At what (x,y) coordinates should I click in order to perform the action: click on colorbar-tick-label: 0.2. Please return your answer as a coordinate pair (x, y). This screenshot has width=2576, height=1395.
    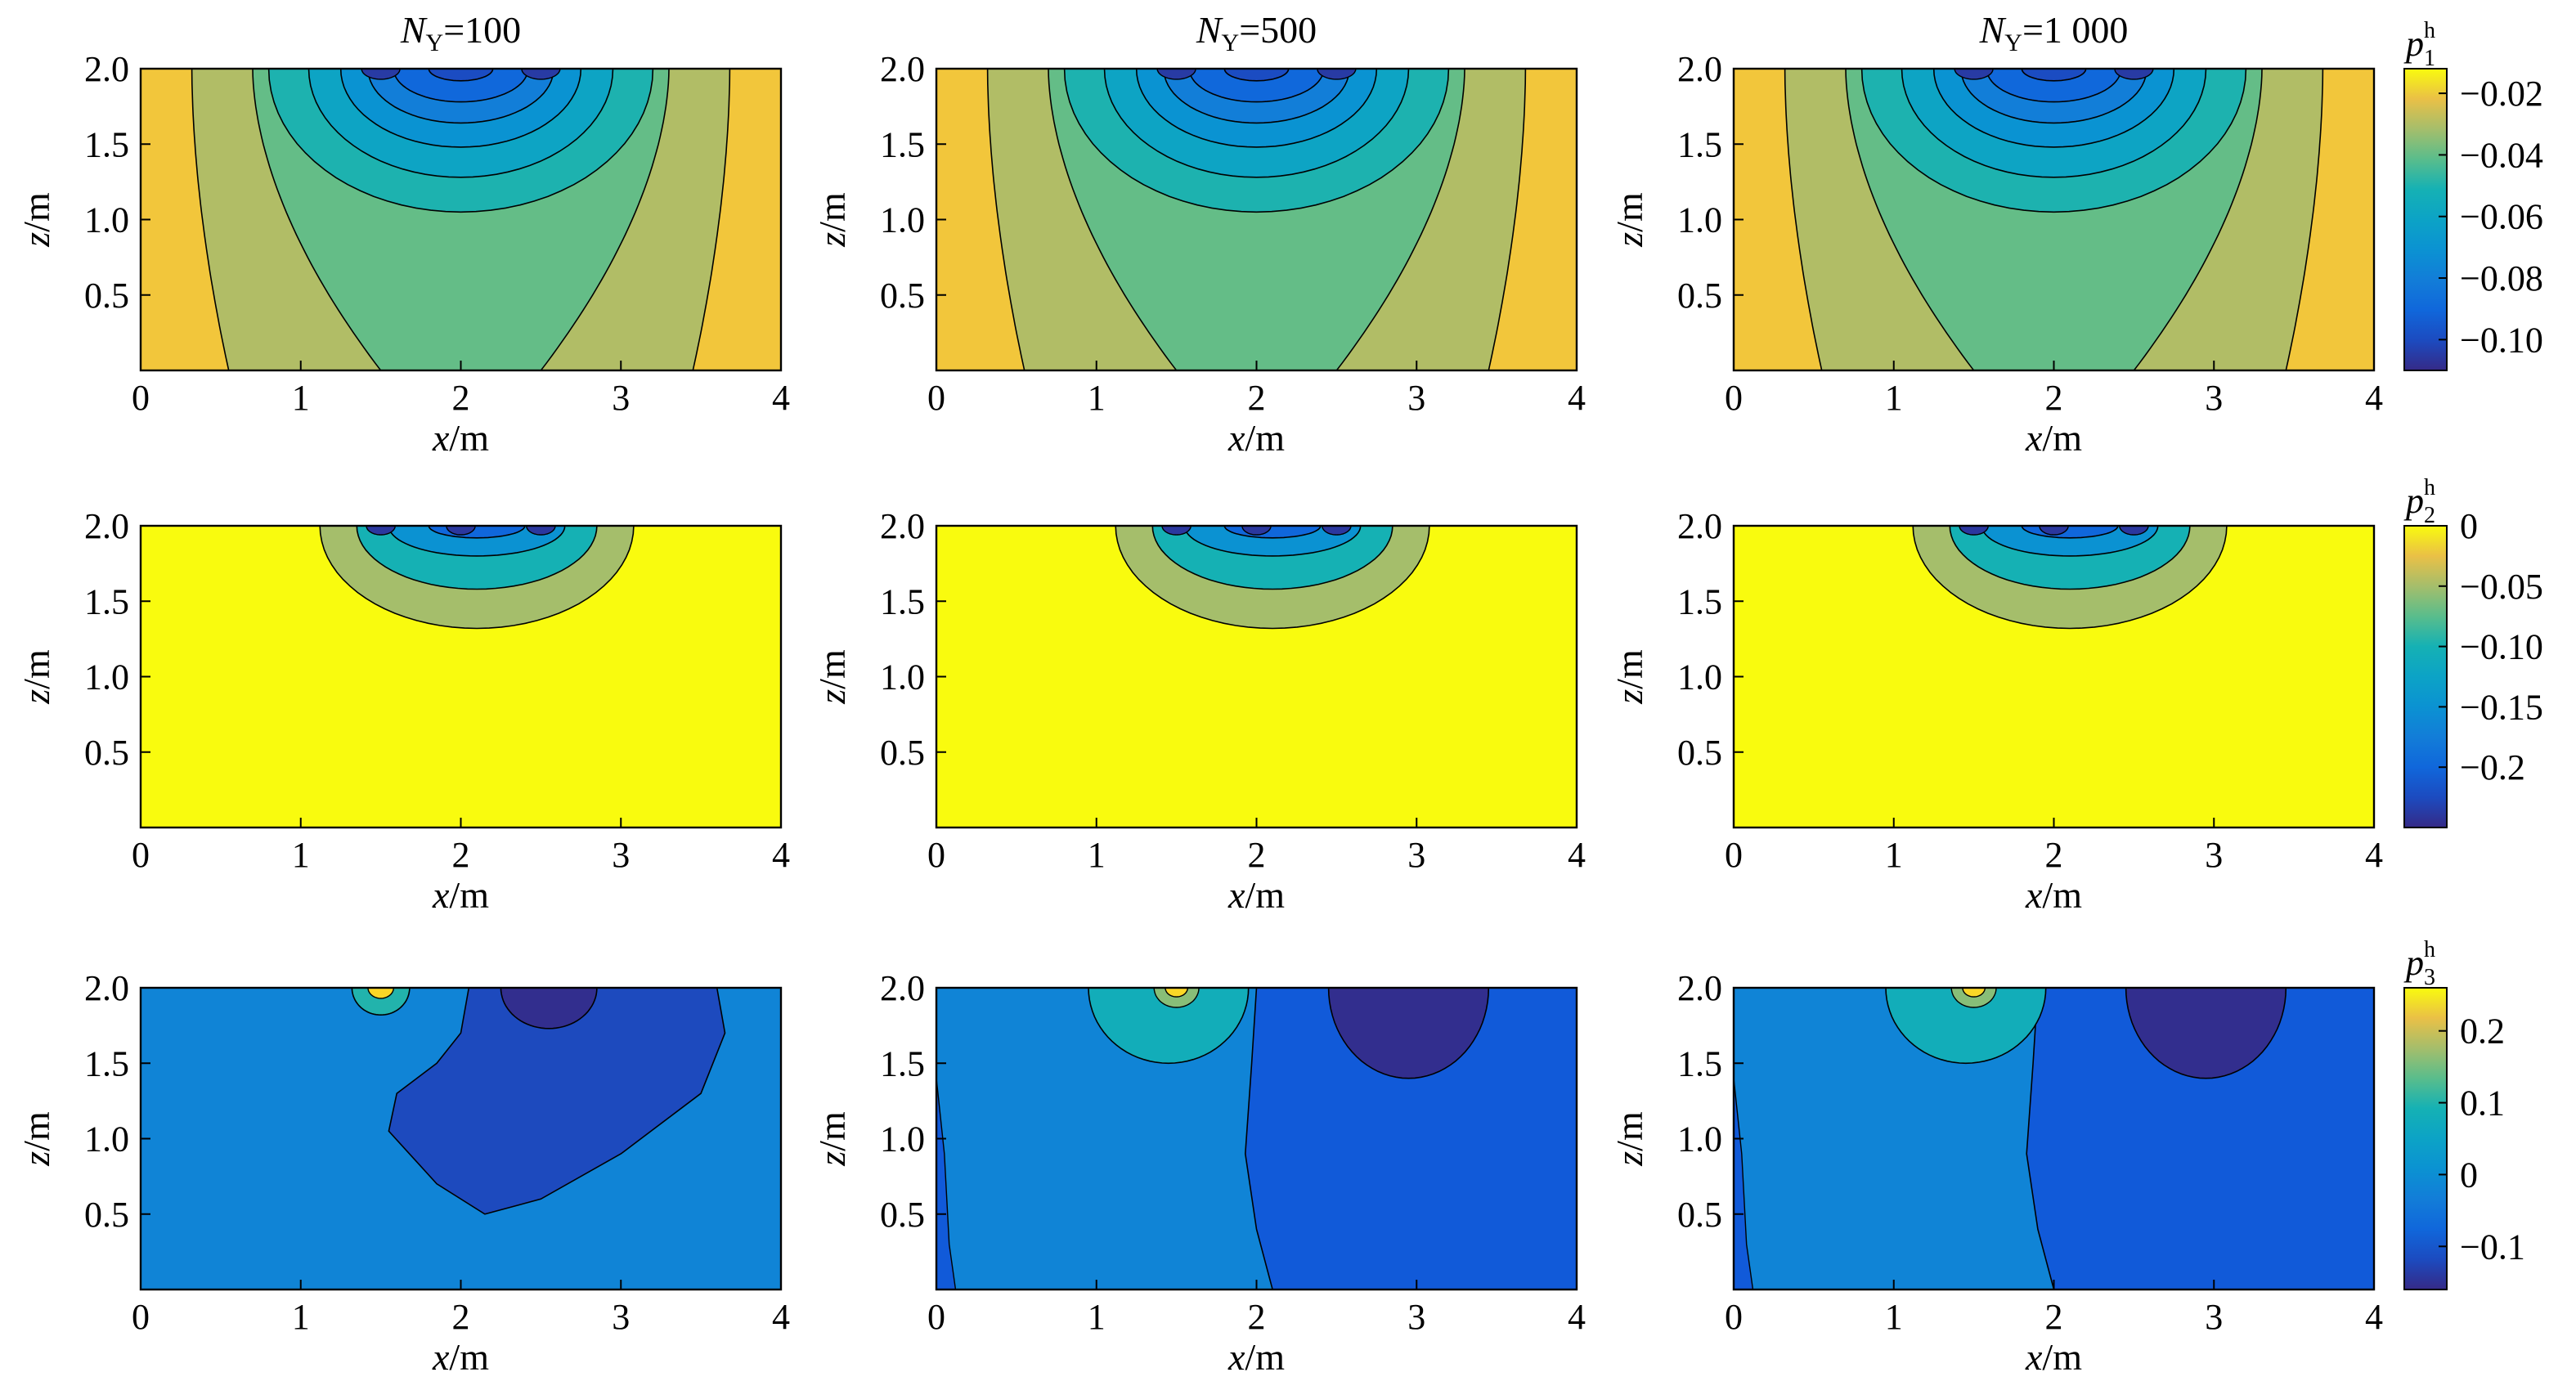
    Looking at the image, I should click on (2482, 1032).